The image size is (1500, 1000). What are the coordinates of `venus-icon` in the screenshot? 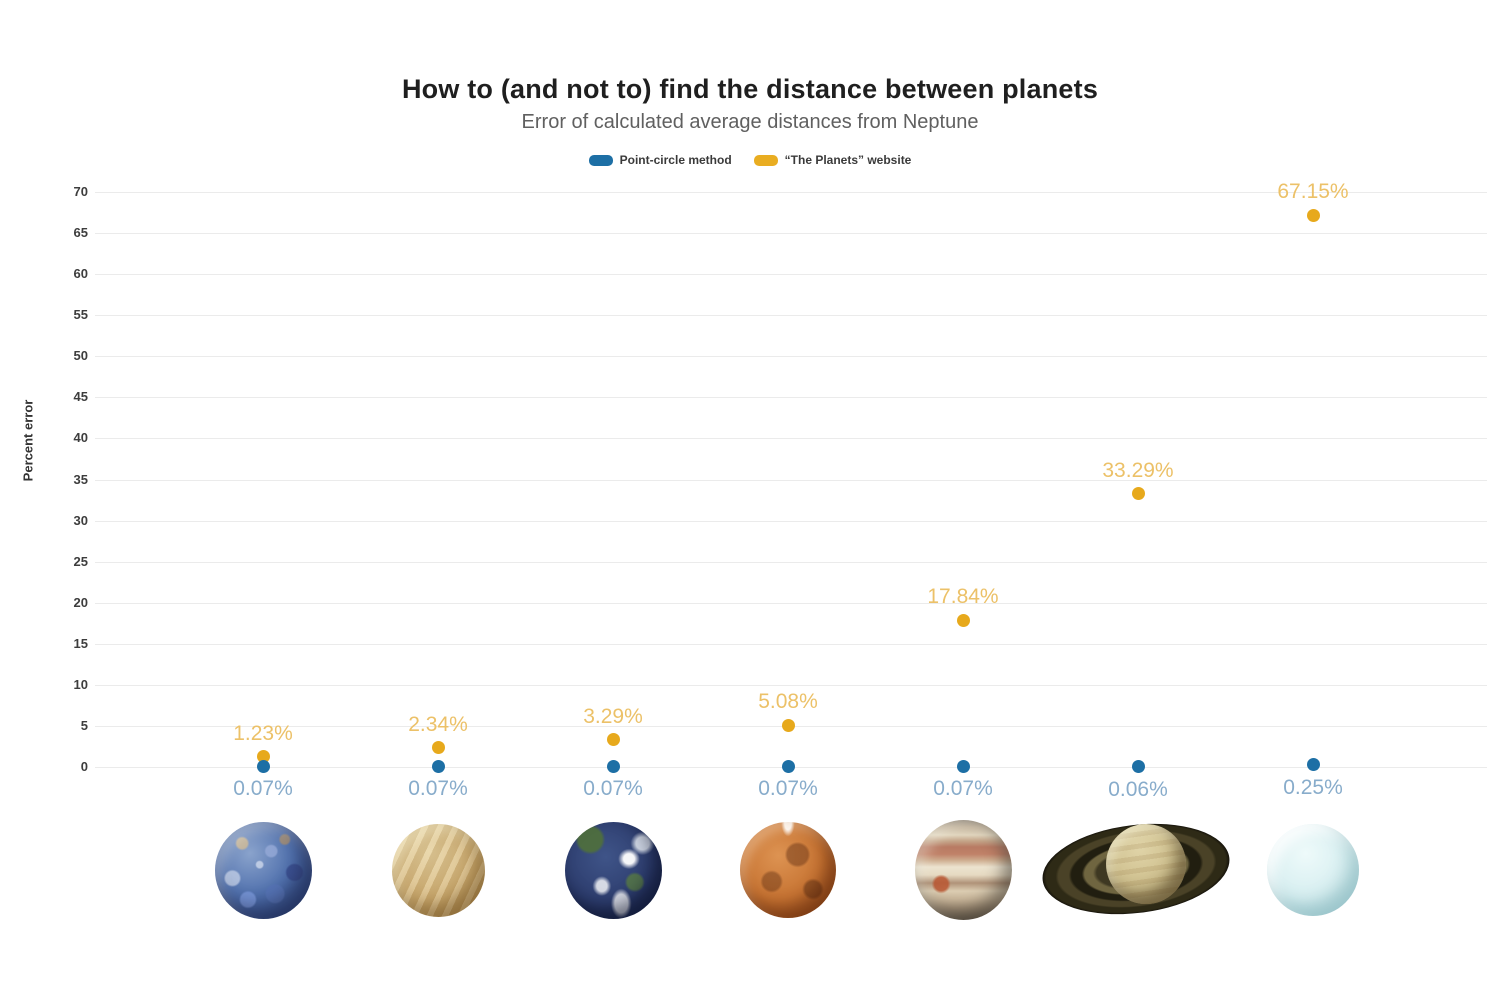 It's located at (438, 870).